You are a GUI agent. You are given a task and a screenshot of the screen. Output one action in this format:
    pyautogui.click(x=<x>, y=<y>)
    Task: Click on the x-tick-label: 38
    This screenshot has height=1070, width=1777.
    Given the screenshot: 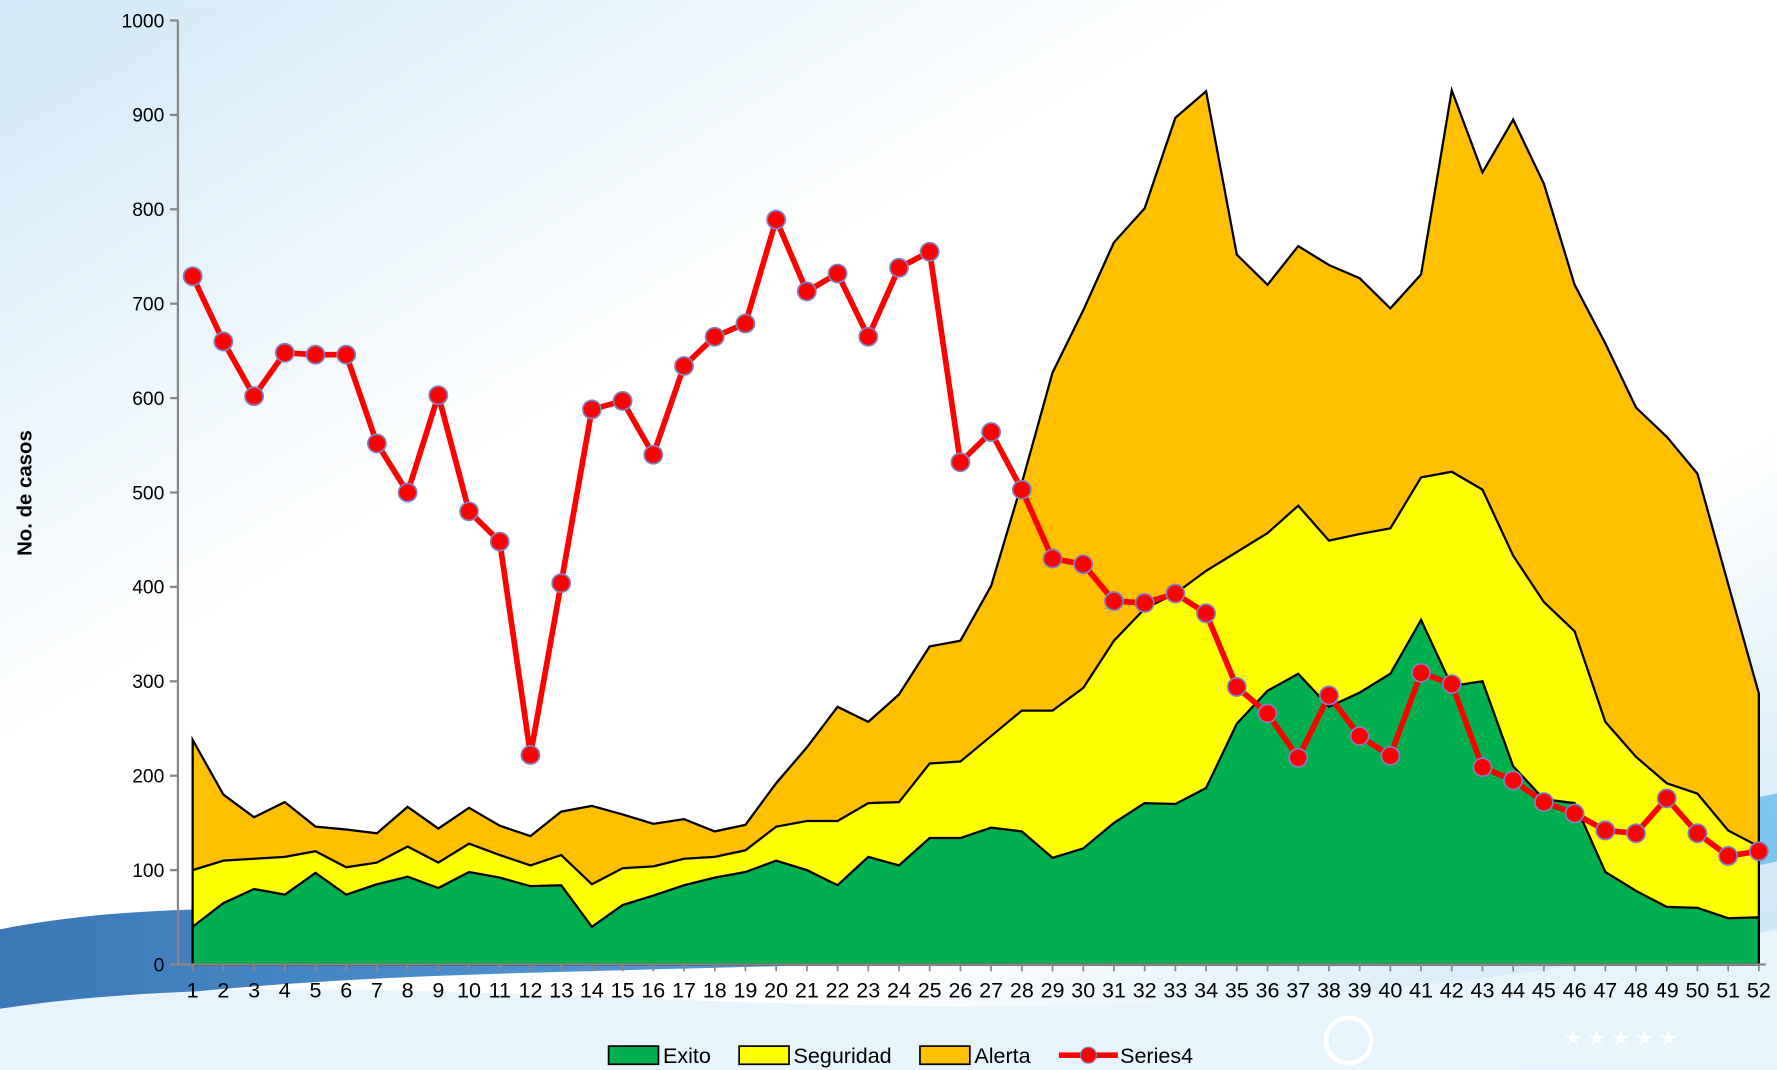 What is the action you would take?
    pyautogui.click(x=1329, y=990)
    